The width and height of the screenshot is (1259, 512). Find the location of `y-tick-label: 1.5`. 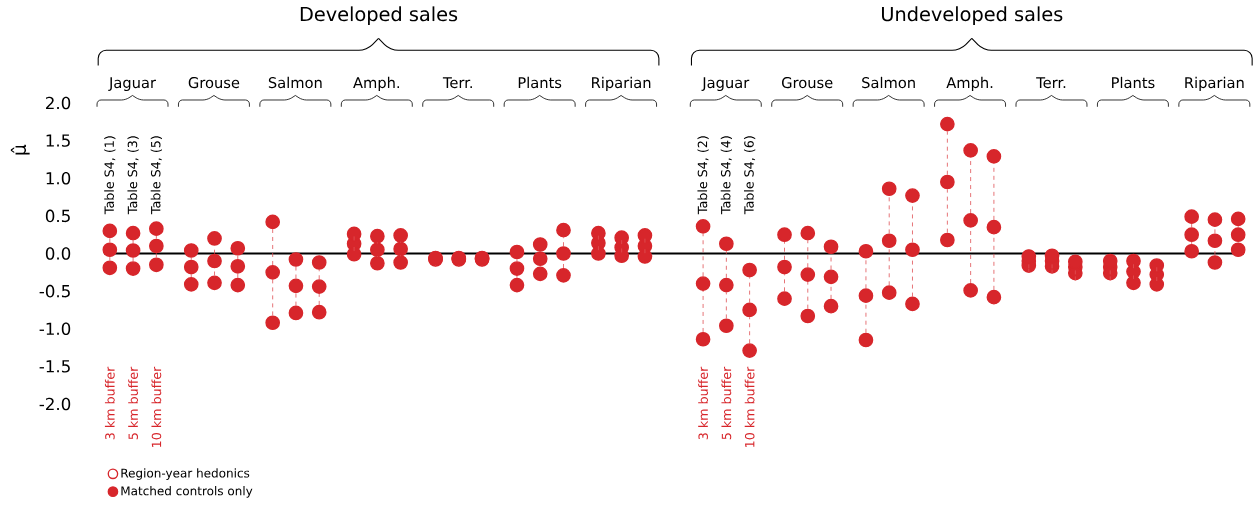

y-tick-label: 1.5 is located at coordinates (58, 140).